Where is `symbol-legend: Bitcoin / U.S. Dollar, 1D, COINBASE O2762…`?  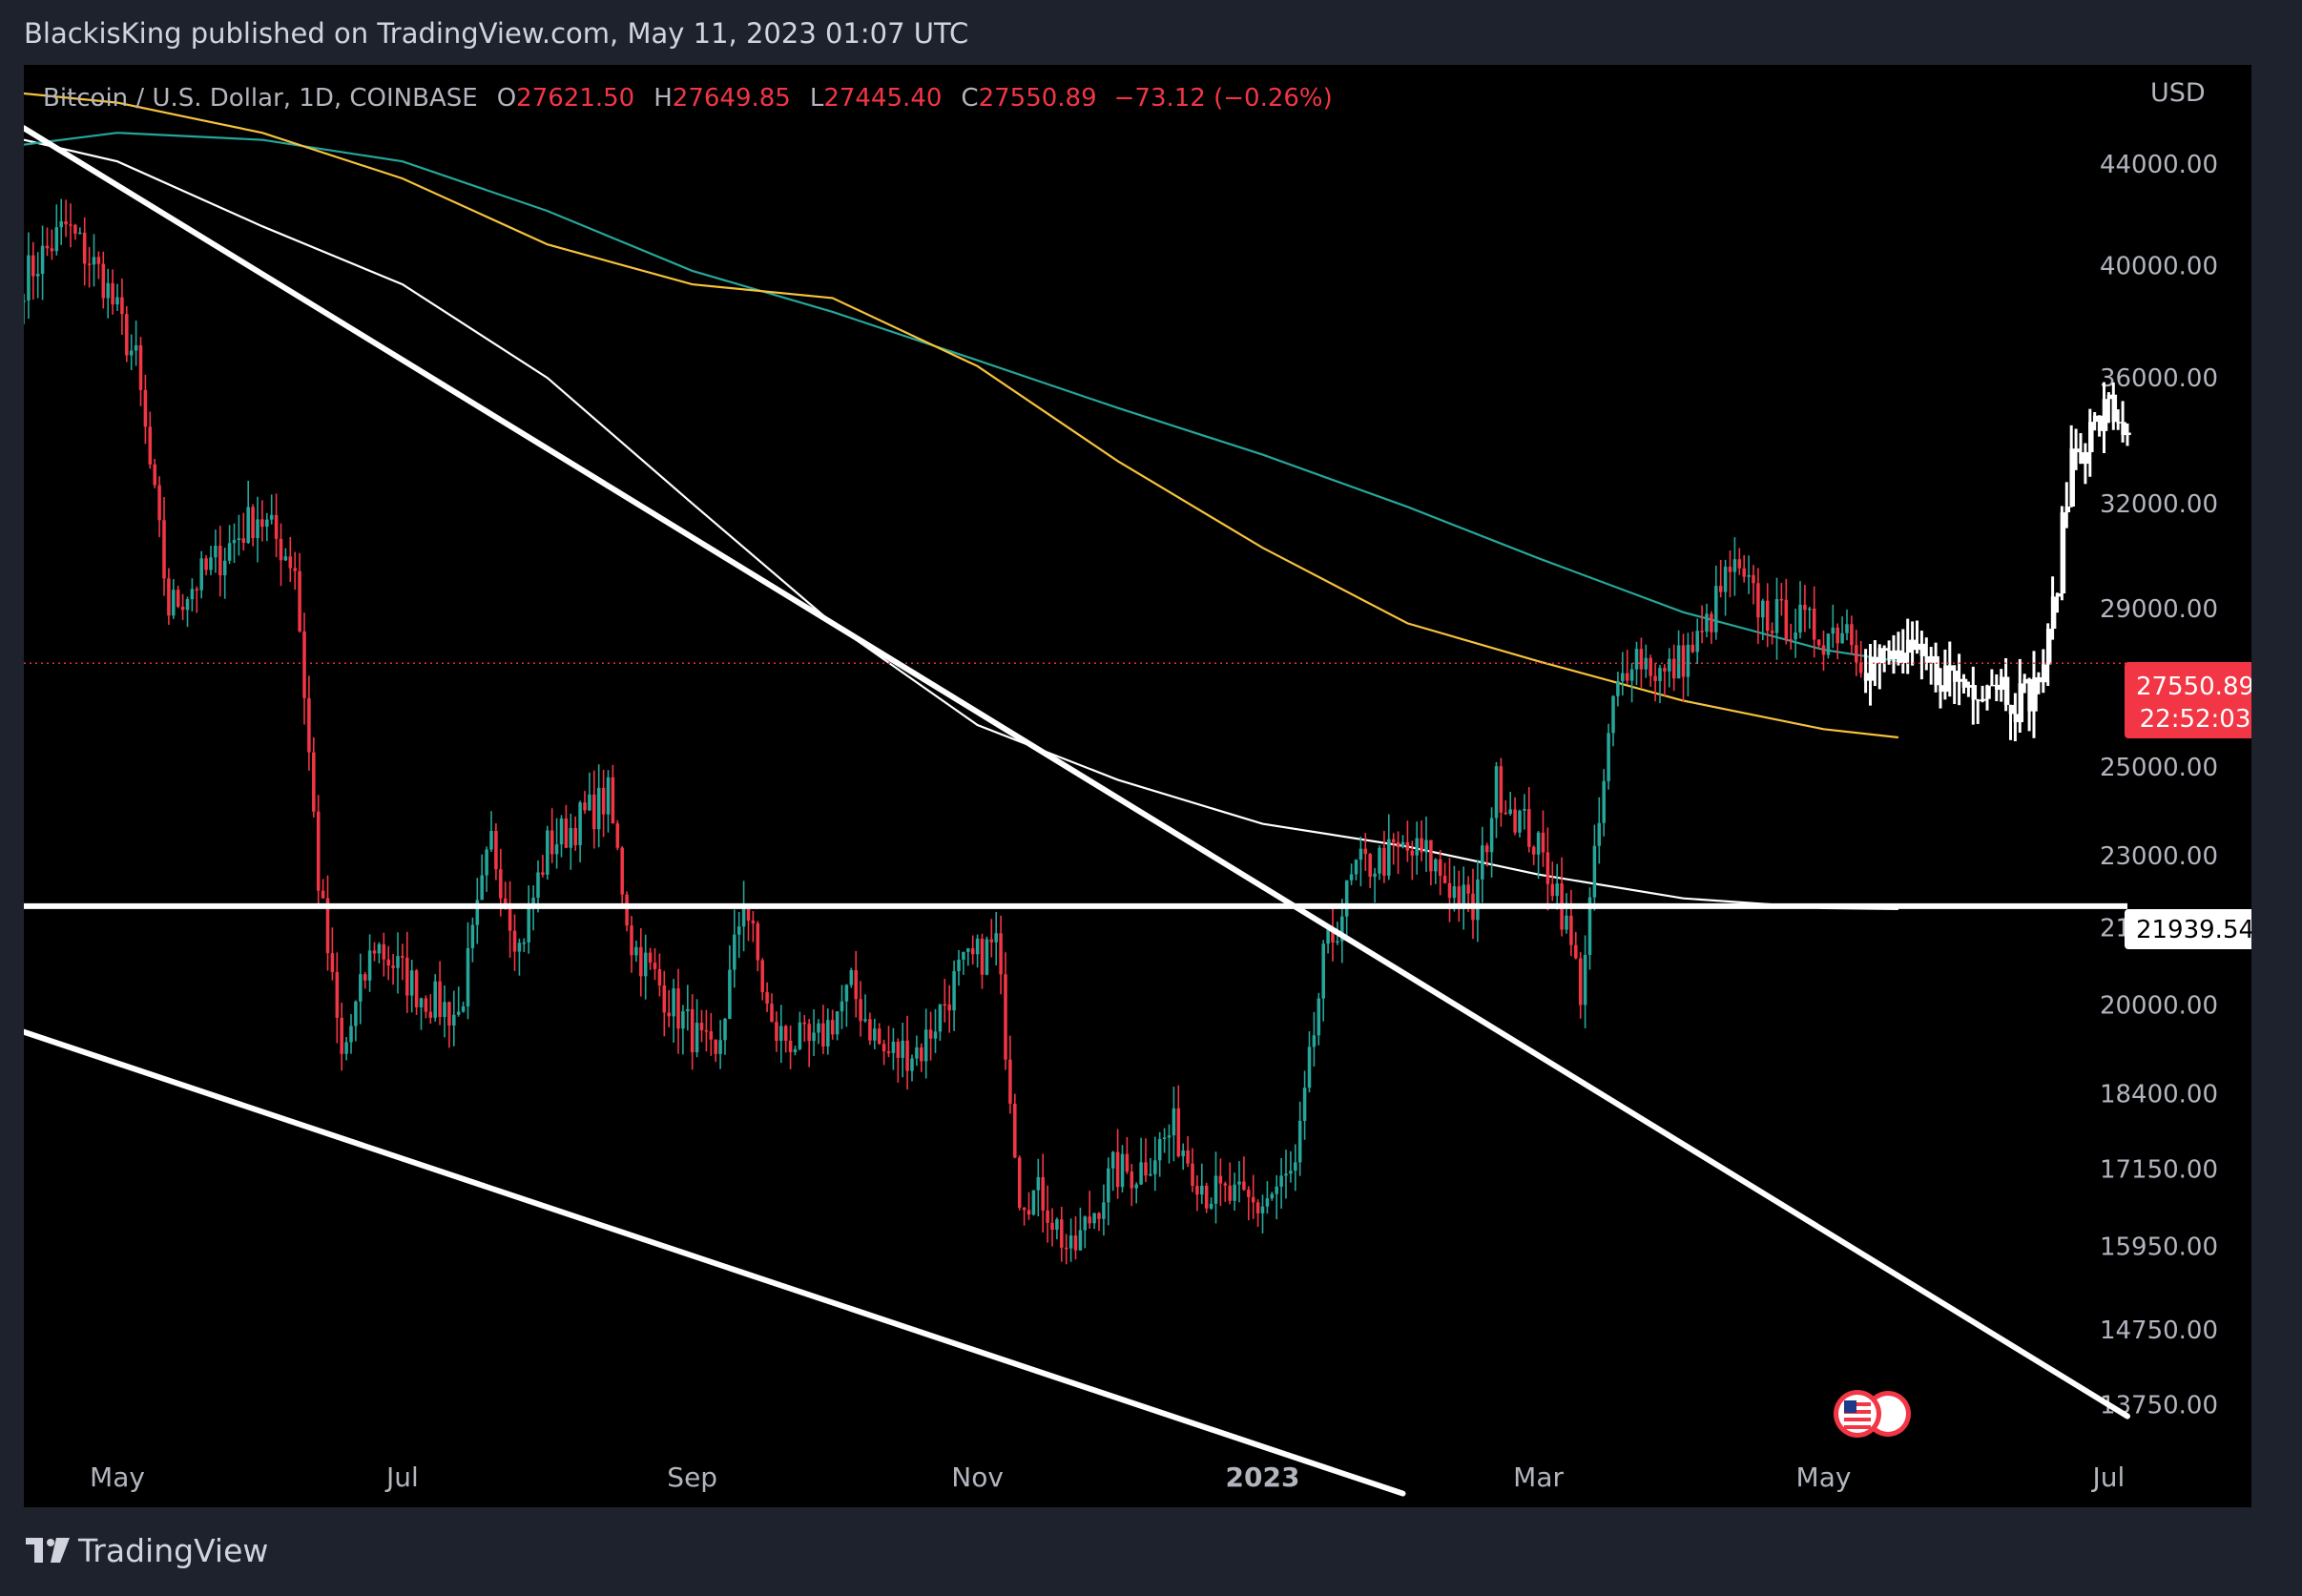 symbol-legend: Bitcoin / U.S. Dollar, 1D, COINBASE O2762… is located at coordinates (688, 99).